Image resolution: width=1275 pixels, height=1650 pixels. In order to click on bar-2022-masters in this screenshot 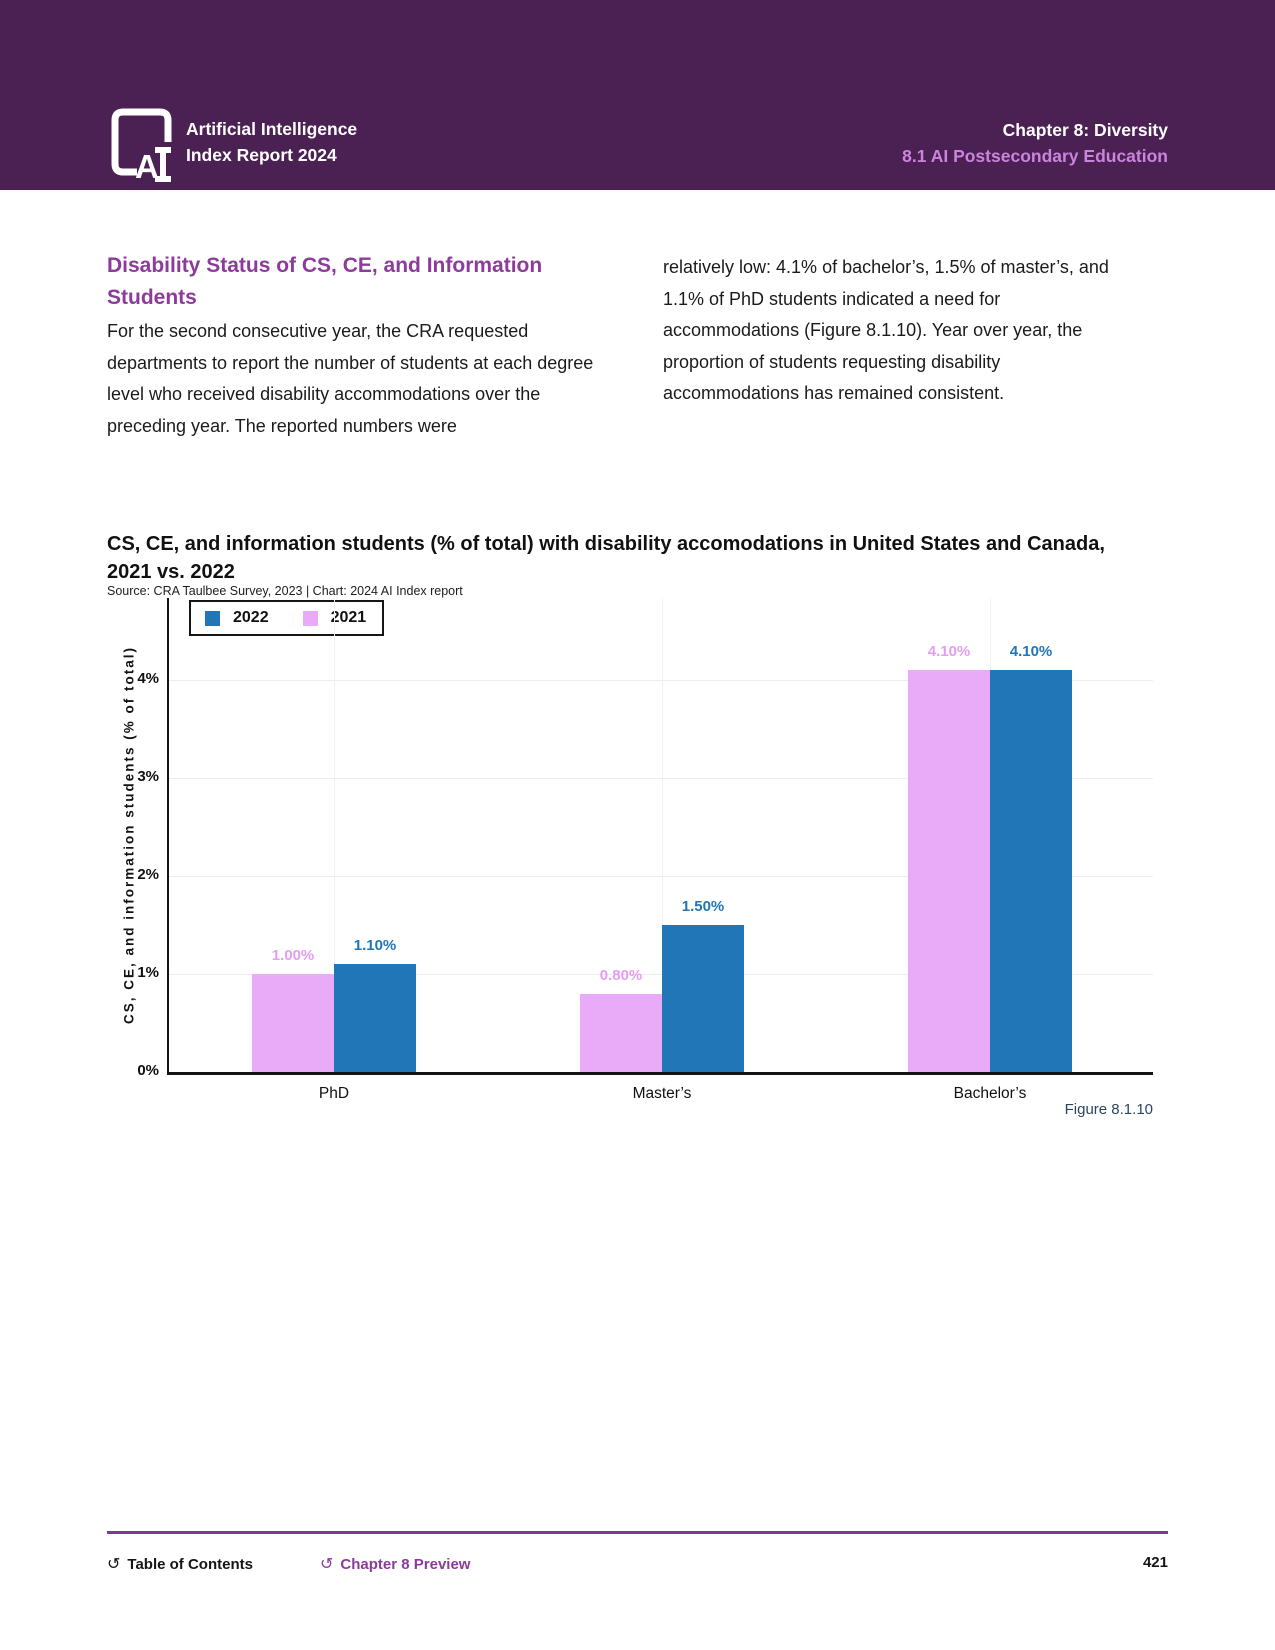, I will do `click(703, 998)`.